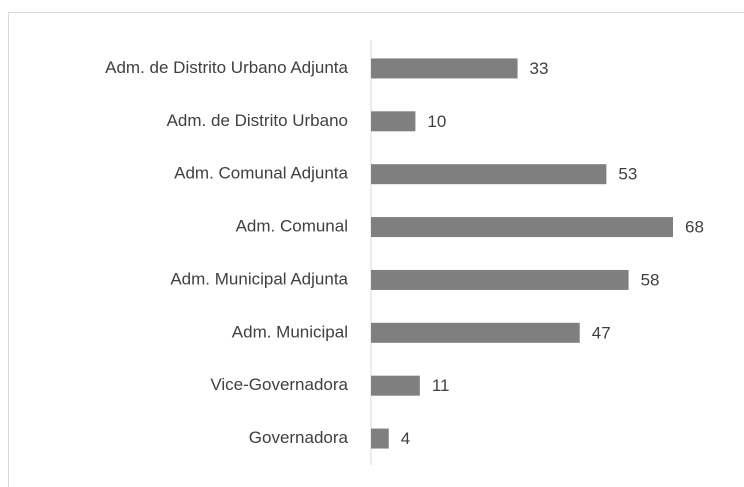  I want to click on data-label: 4, so click(405, 438).